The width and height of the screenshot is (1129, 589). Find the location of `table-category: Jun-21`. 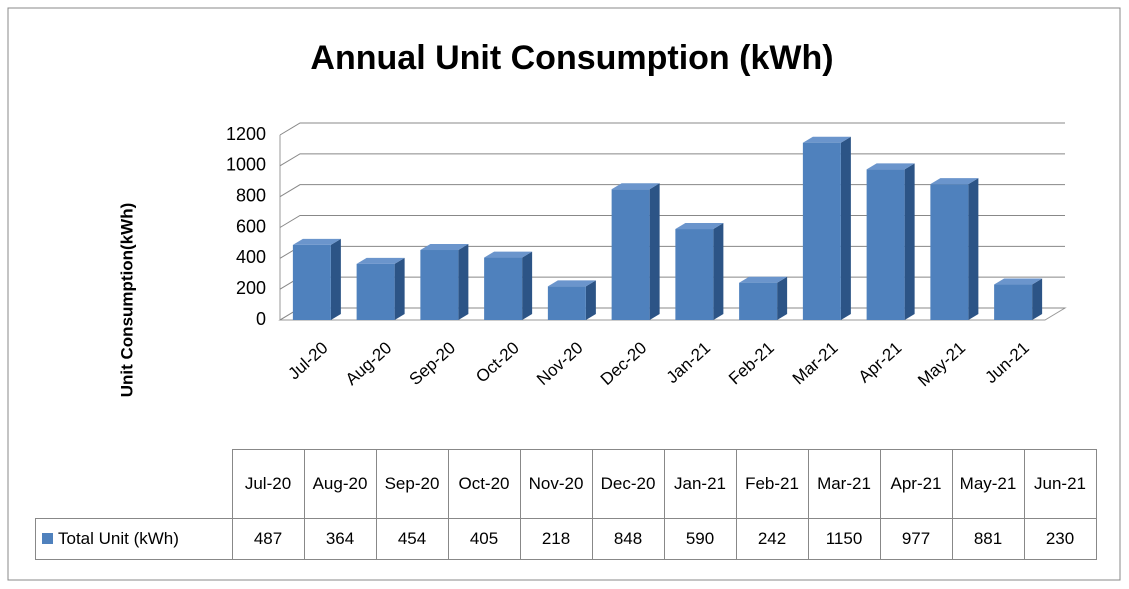

table-category: Jun-21 is located at coordinates (1060, 484).